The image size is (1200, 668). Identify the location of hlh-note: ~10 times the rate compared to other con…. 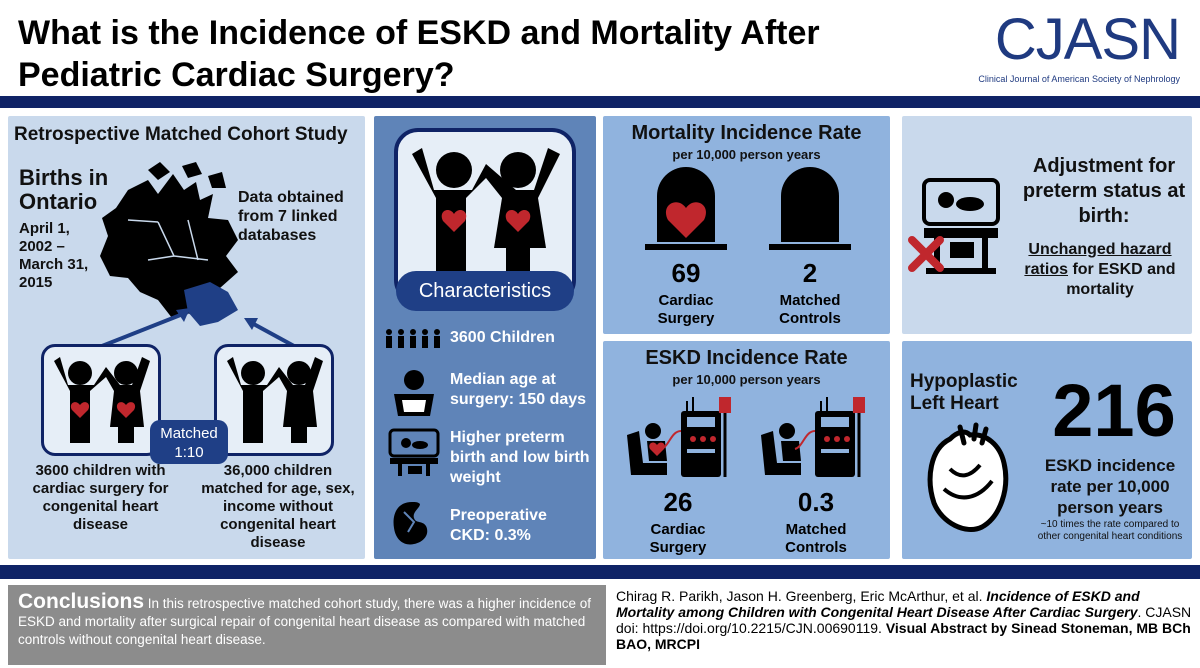
(1110, 530).